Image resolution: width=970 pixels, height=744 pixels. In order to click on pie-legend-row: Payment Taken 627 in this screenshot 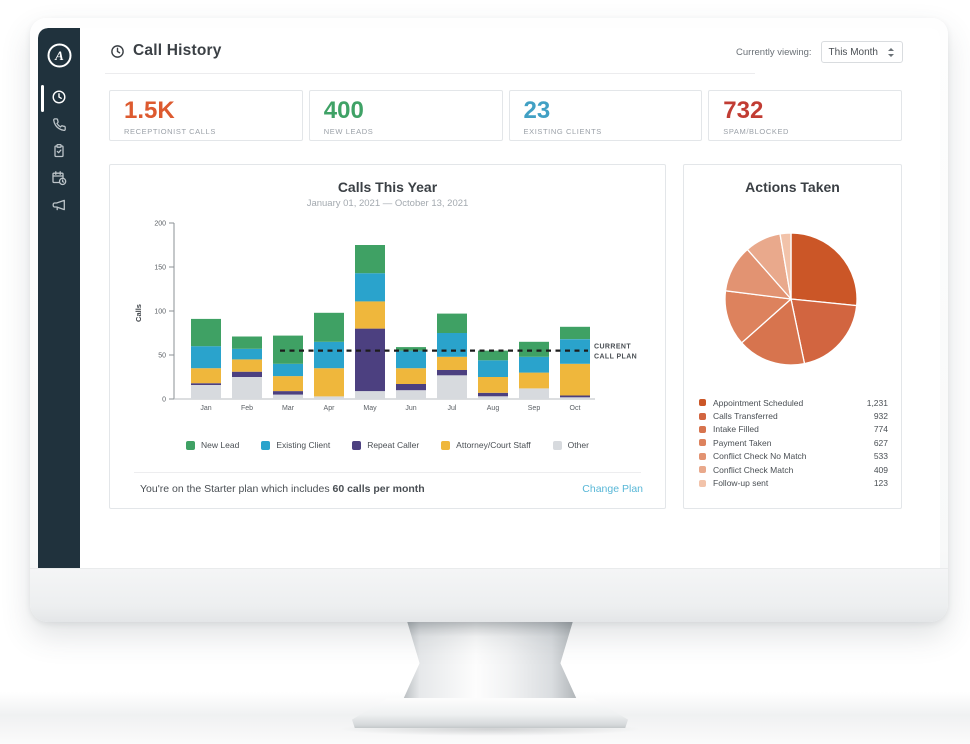, I will do `click(793, 442)`.